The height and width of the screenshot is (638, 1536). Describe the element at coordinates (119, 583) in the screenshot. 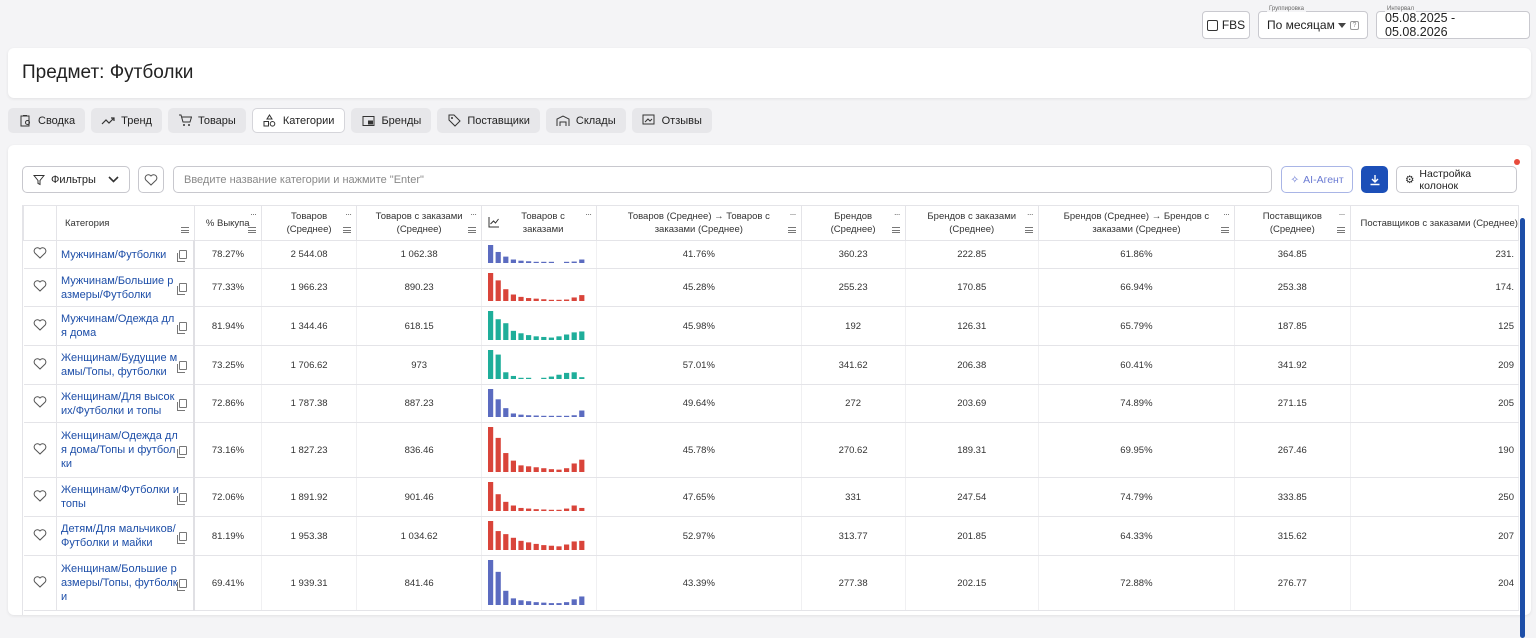

I see `category-link: Женщинам/Большие размеры/Топы, футболки` at that location.